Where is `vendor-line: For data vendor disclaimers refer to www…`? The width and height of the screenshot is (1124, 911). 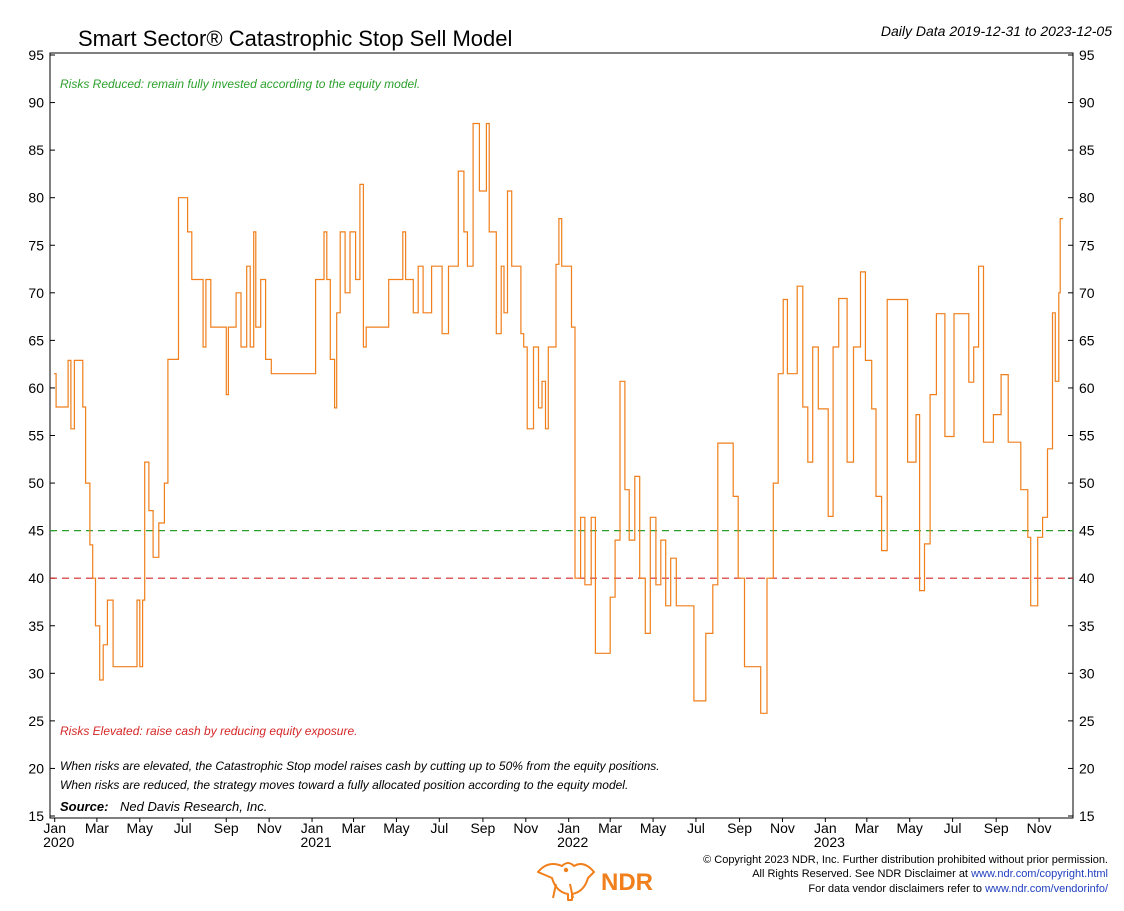
vendor-line: For data vendor disclaimers refer to www… is located at coordinates (958, 889).